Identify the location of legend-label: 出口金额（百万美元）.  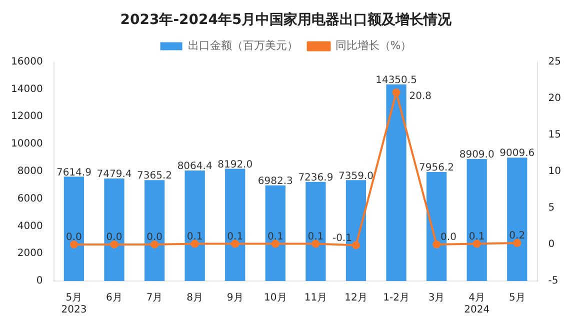
(243, 45).